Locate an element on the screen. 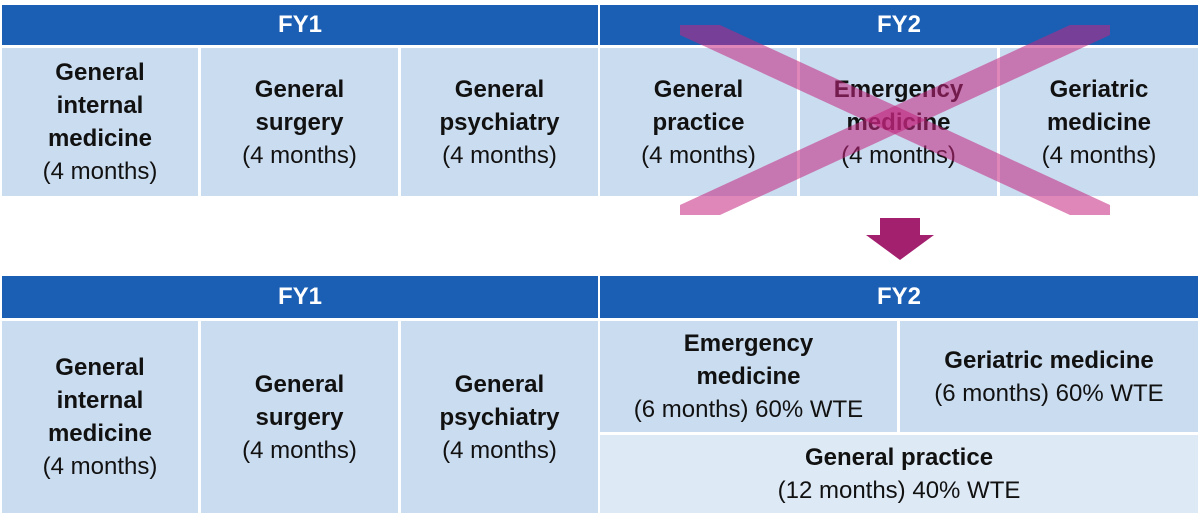 The width and height of the screenshot is (1200, 525). cell: Geriatric medicine (6 months) 60% WTE is located at coordinates (1049, 376).